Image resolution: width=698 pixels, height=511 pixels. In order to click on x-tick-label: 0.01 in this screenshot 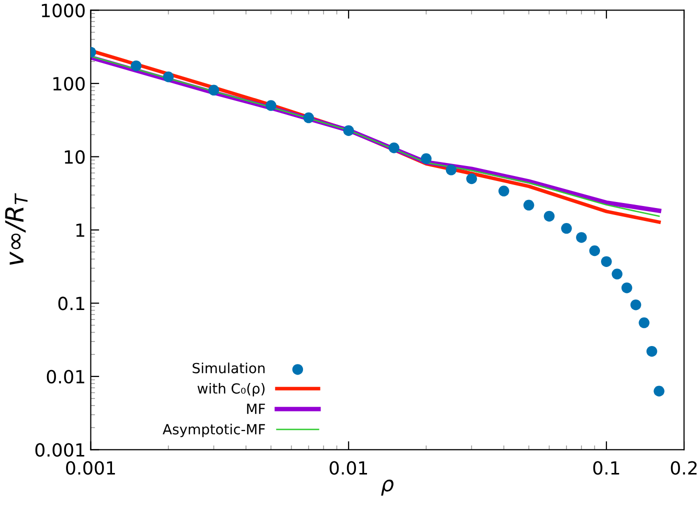, I will do `click(349, 468)`.